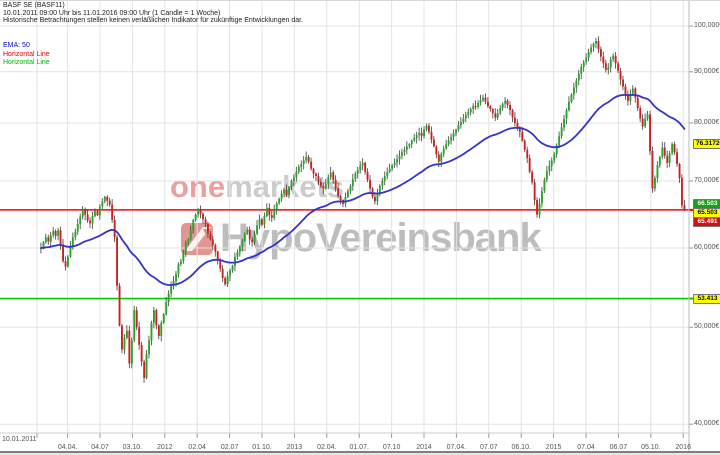 This screenshot has width=720, height=455. What do you see at coordinates (489, 447) in the screenshot?
I see `time-axis-tick-label: 07.07` at bounding box center [489, 447].